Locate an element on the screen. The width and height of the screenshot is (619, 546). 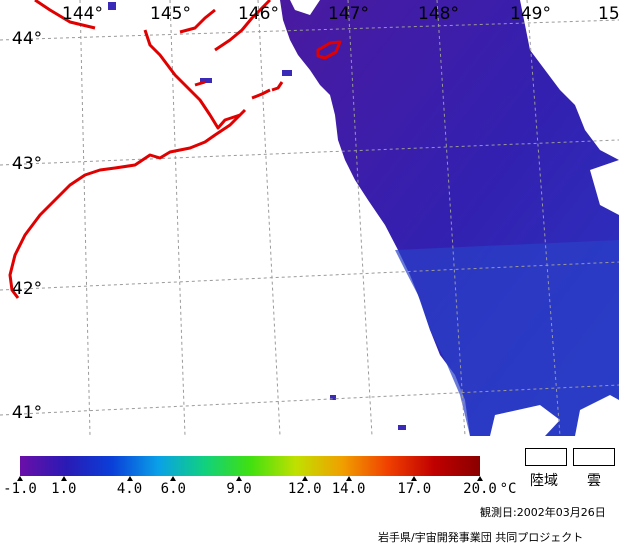
lon-label-146: 146° is located at coordinates (258, 14).